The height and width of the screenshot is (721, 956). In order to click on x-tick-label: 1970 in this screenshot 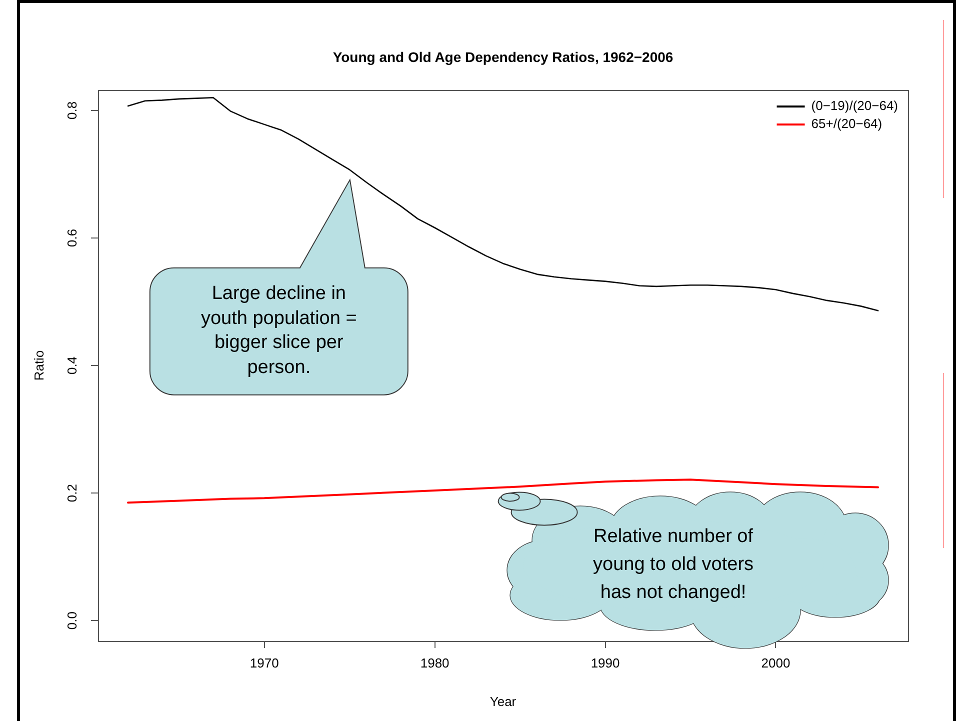, I will do `click(264, 662)`.